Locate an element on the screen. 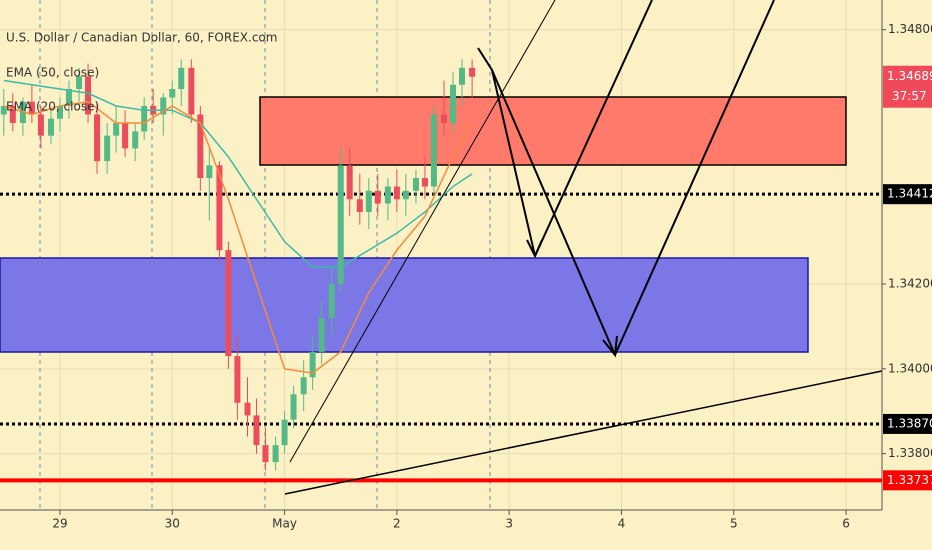  resistance-zone is located at coordinates (553, 131).